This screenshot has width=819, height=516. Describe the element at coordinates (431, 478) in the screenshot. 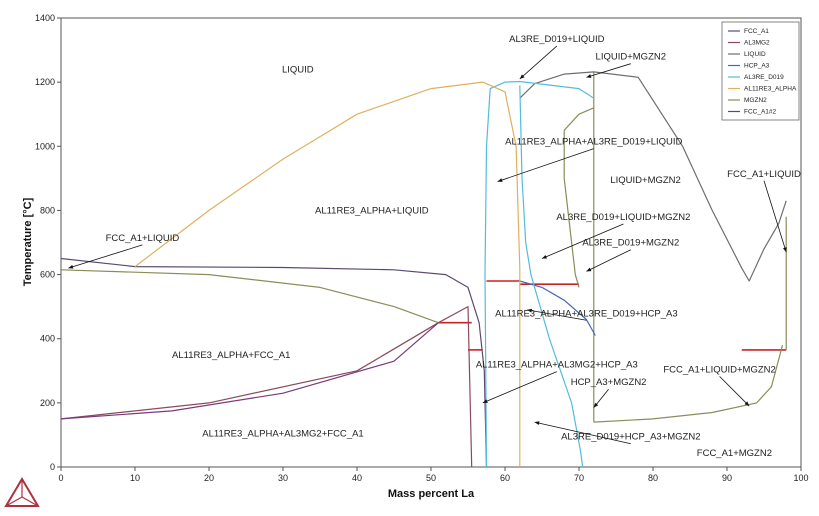

I see `x-tick-label: 50` at that location.